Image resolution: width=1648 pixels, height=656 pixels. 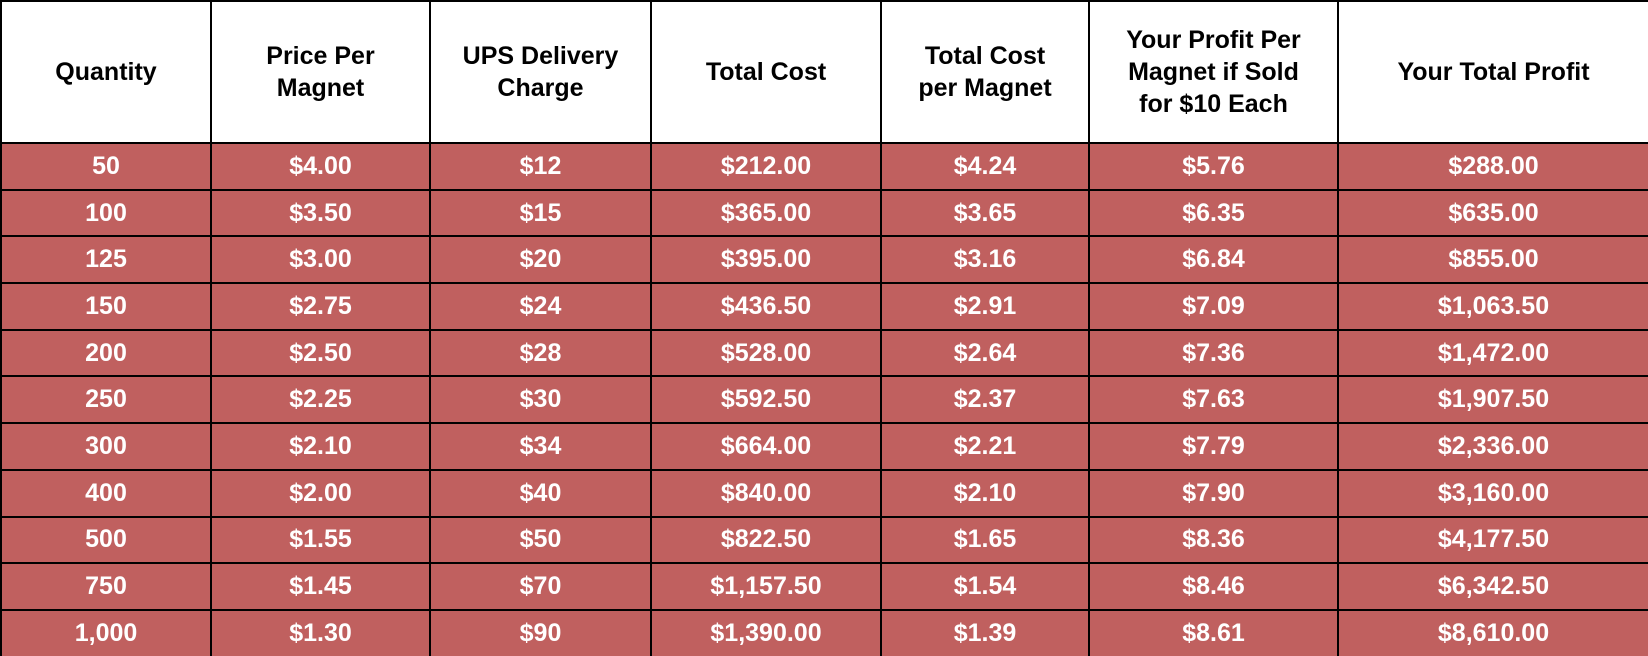 I want to click on table-cell: $2.21, so click(x=985, y=446).